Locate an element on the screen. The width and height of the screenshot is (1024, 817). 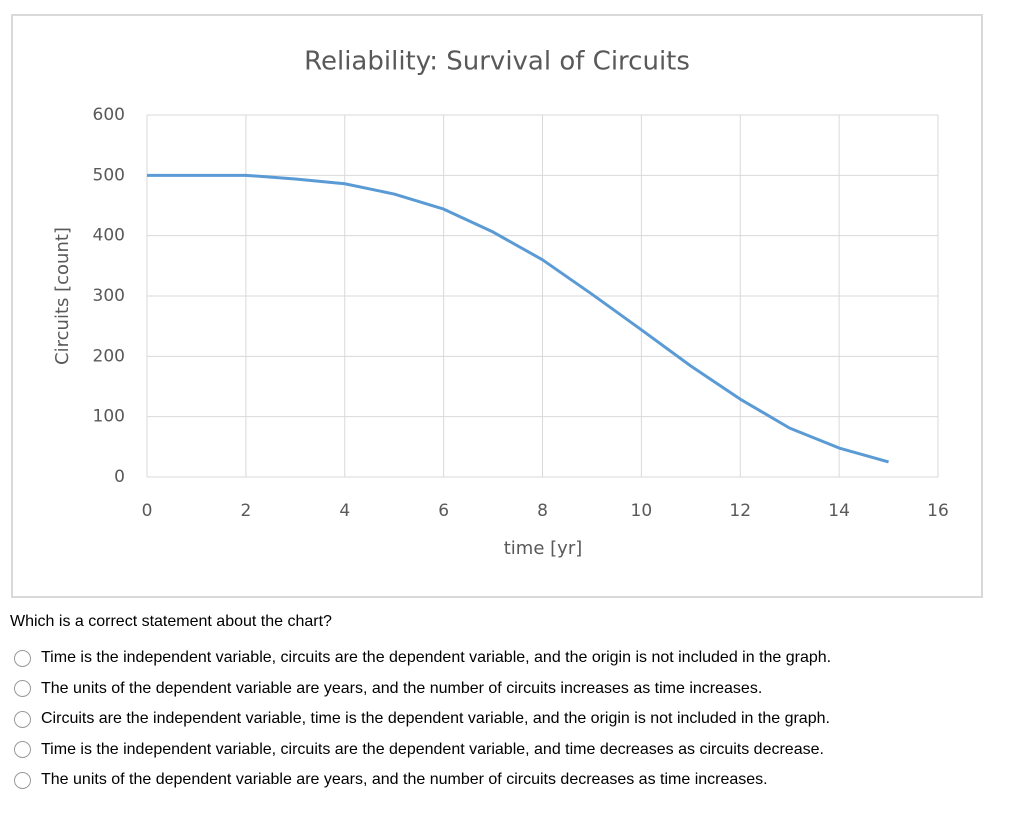
y-tick-label: 100 is located at coordinates (109, 417).